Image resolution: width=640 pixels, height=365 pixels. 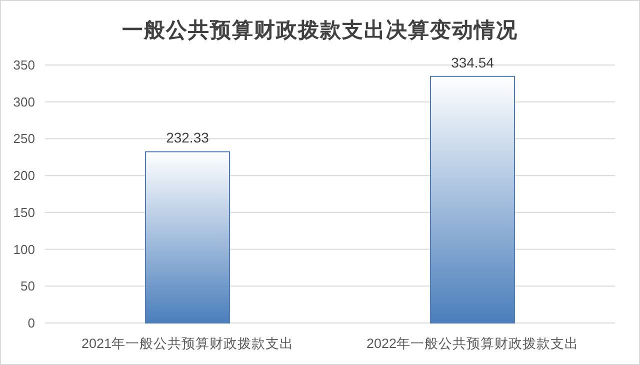 I want to click on y-tick-label: 50, so click(x=27, y=286).